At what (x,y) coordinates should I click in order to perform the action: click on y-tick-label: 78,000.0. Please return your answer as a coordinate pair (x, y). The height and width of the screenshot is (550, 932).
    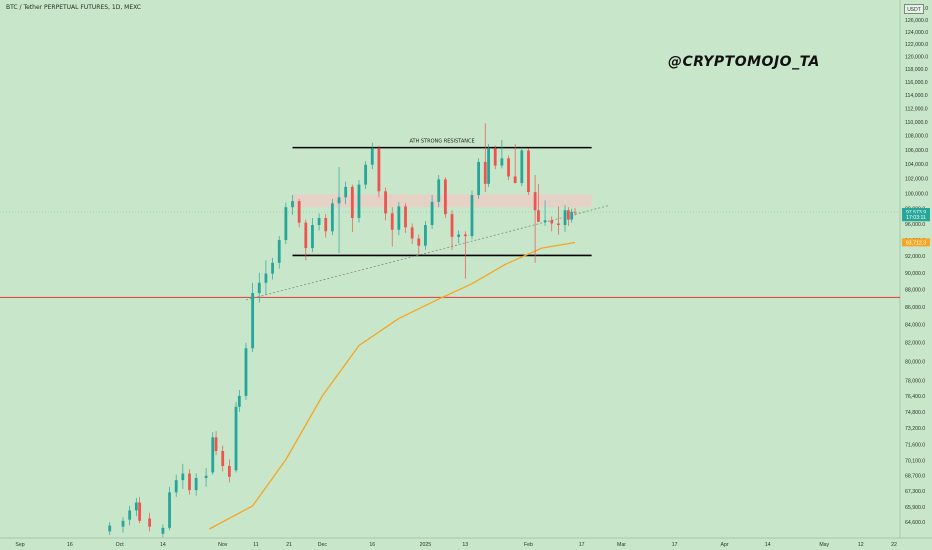
    Looking at the image, I should click on (915, 381).